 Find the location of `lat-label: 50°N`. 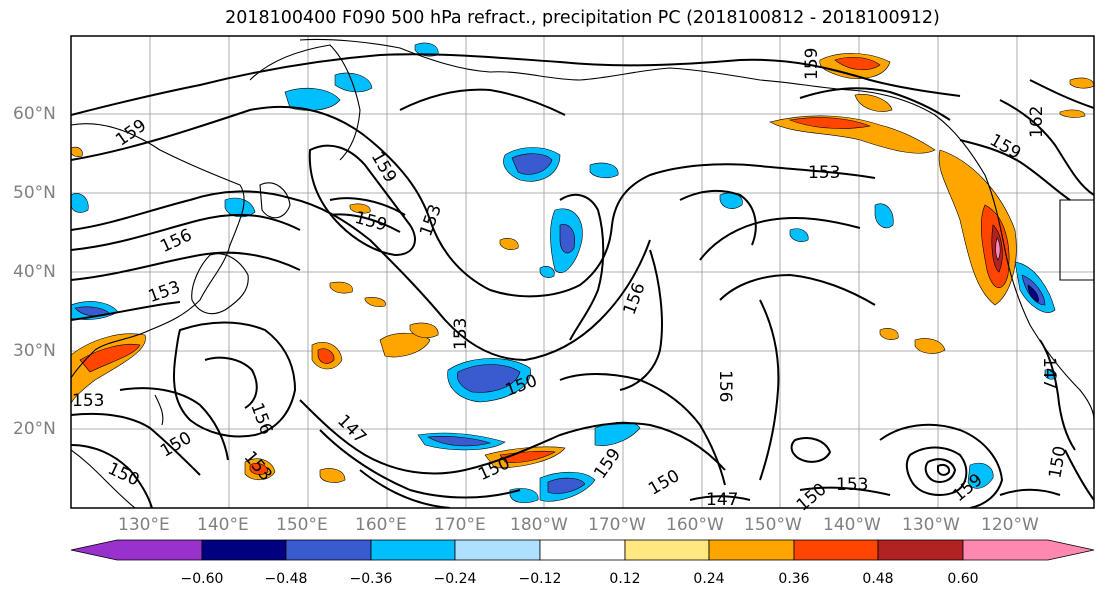

lat-label: 50°N is located at coordinates (34, 193).